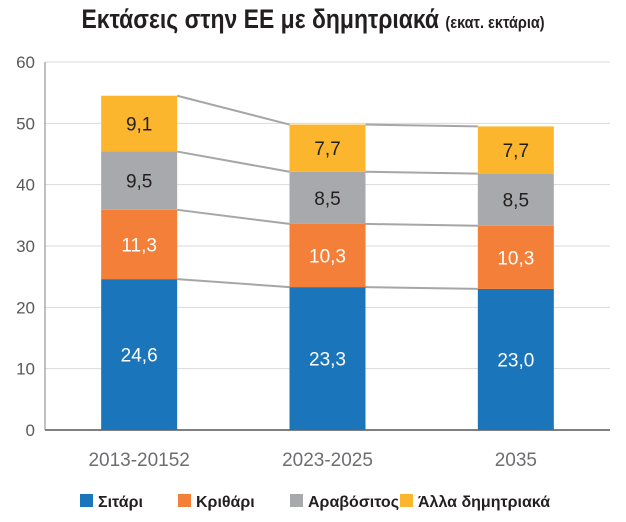 Image resolution: width=626 pixels, height=522 pixels. I want to click on y-tick-label: 30, so click(25, 246).